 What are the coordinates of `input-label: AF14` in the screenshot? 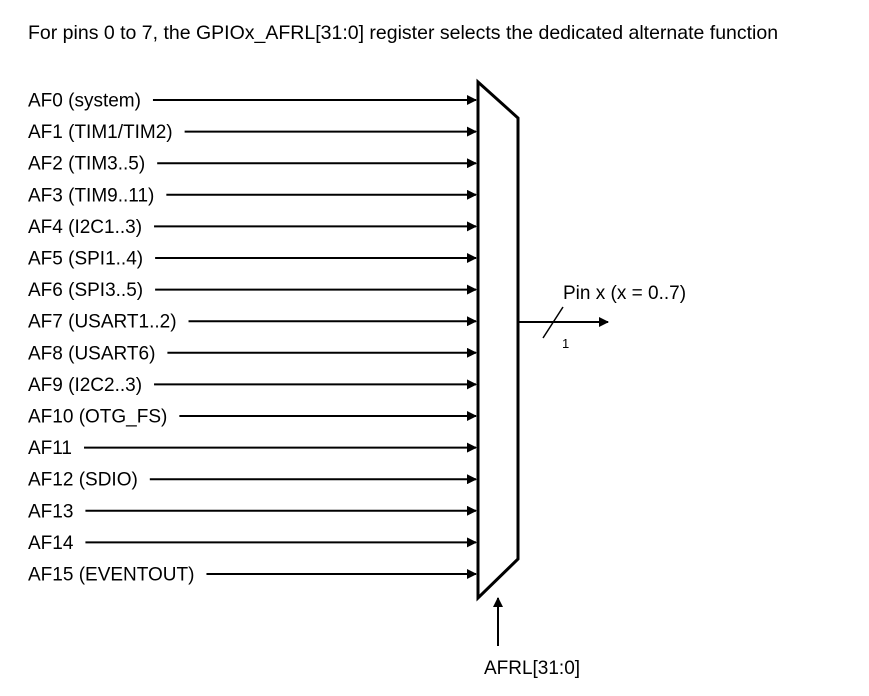 It's located at (51, 543).